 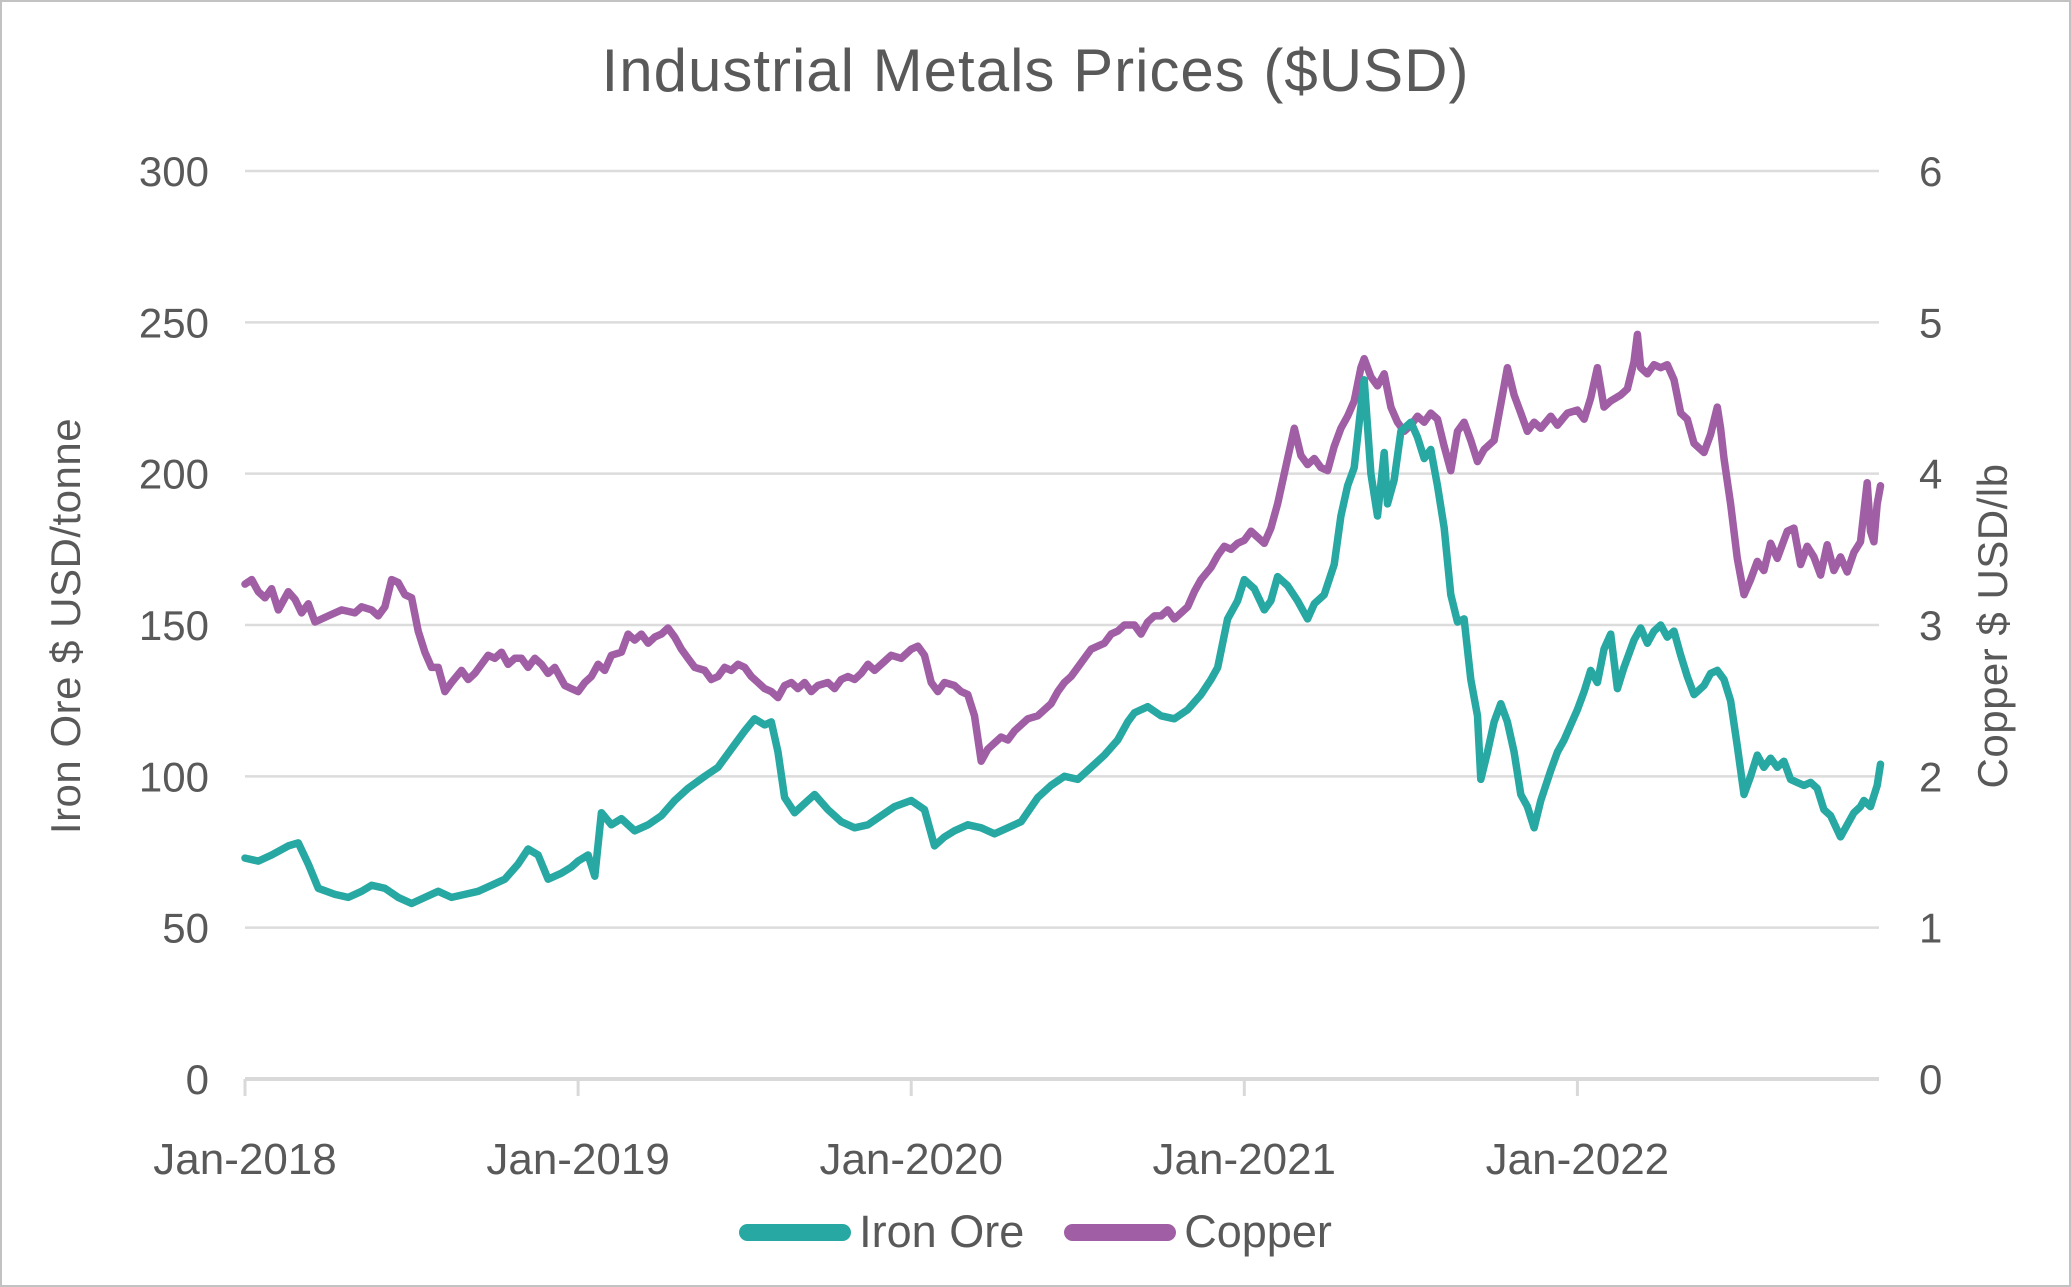 What do you see at coordinates (910, 1159) in the screenshot?
I see `x-axis-tick-label: Jan-2020` at bounding box center [910, 1159].